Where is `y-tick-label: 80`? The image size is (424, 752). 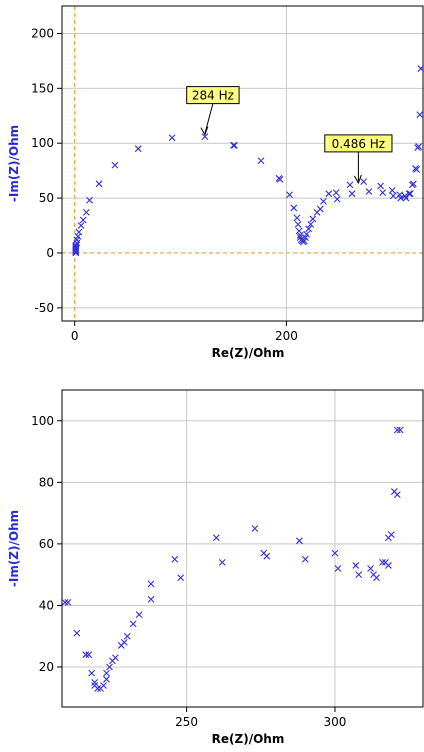 y-tick-label: 80 is located at coordinates (46, 482).